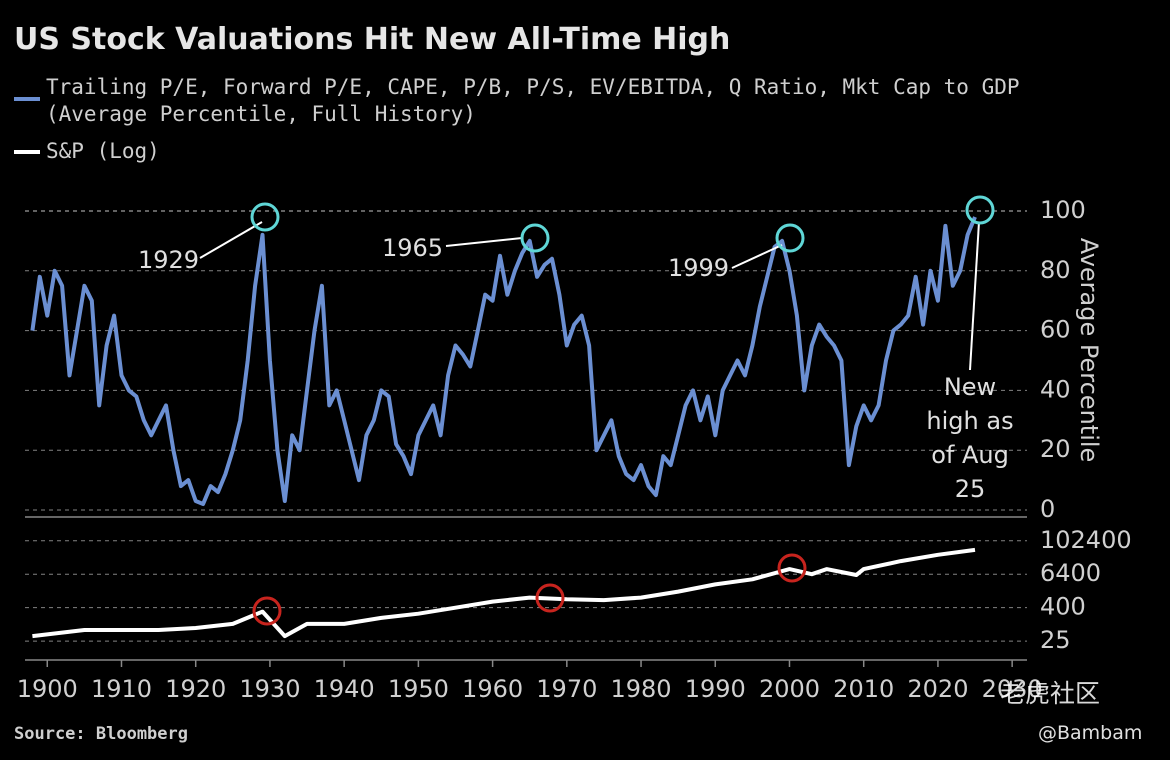 The width and height of the screenshot is (1170, 760). What do you see at coordinates (937, 689) in the screenshot?
I see `x-tick-label: 2020` at bounding box center [937, 689].